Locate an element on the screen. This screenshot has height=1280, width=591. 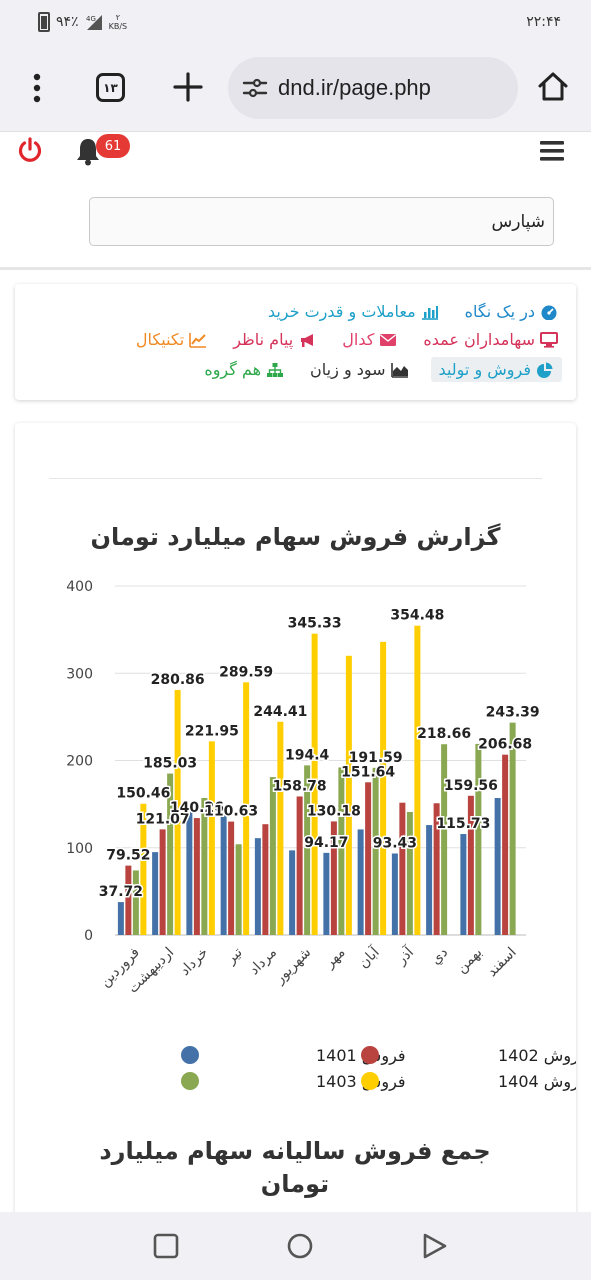
tab-dashboard: در یک نگاه is located at coordinates (511, 311).